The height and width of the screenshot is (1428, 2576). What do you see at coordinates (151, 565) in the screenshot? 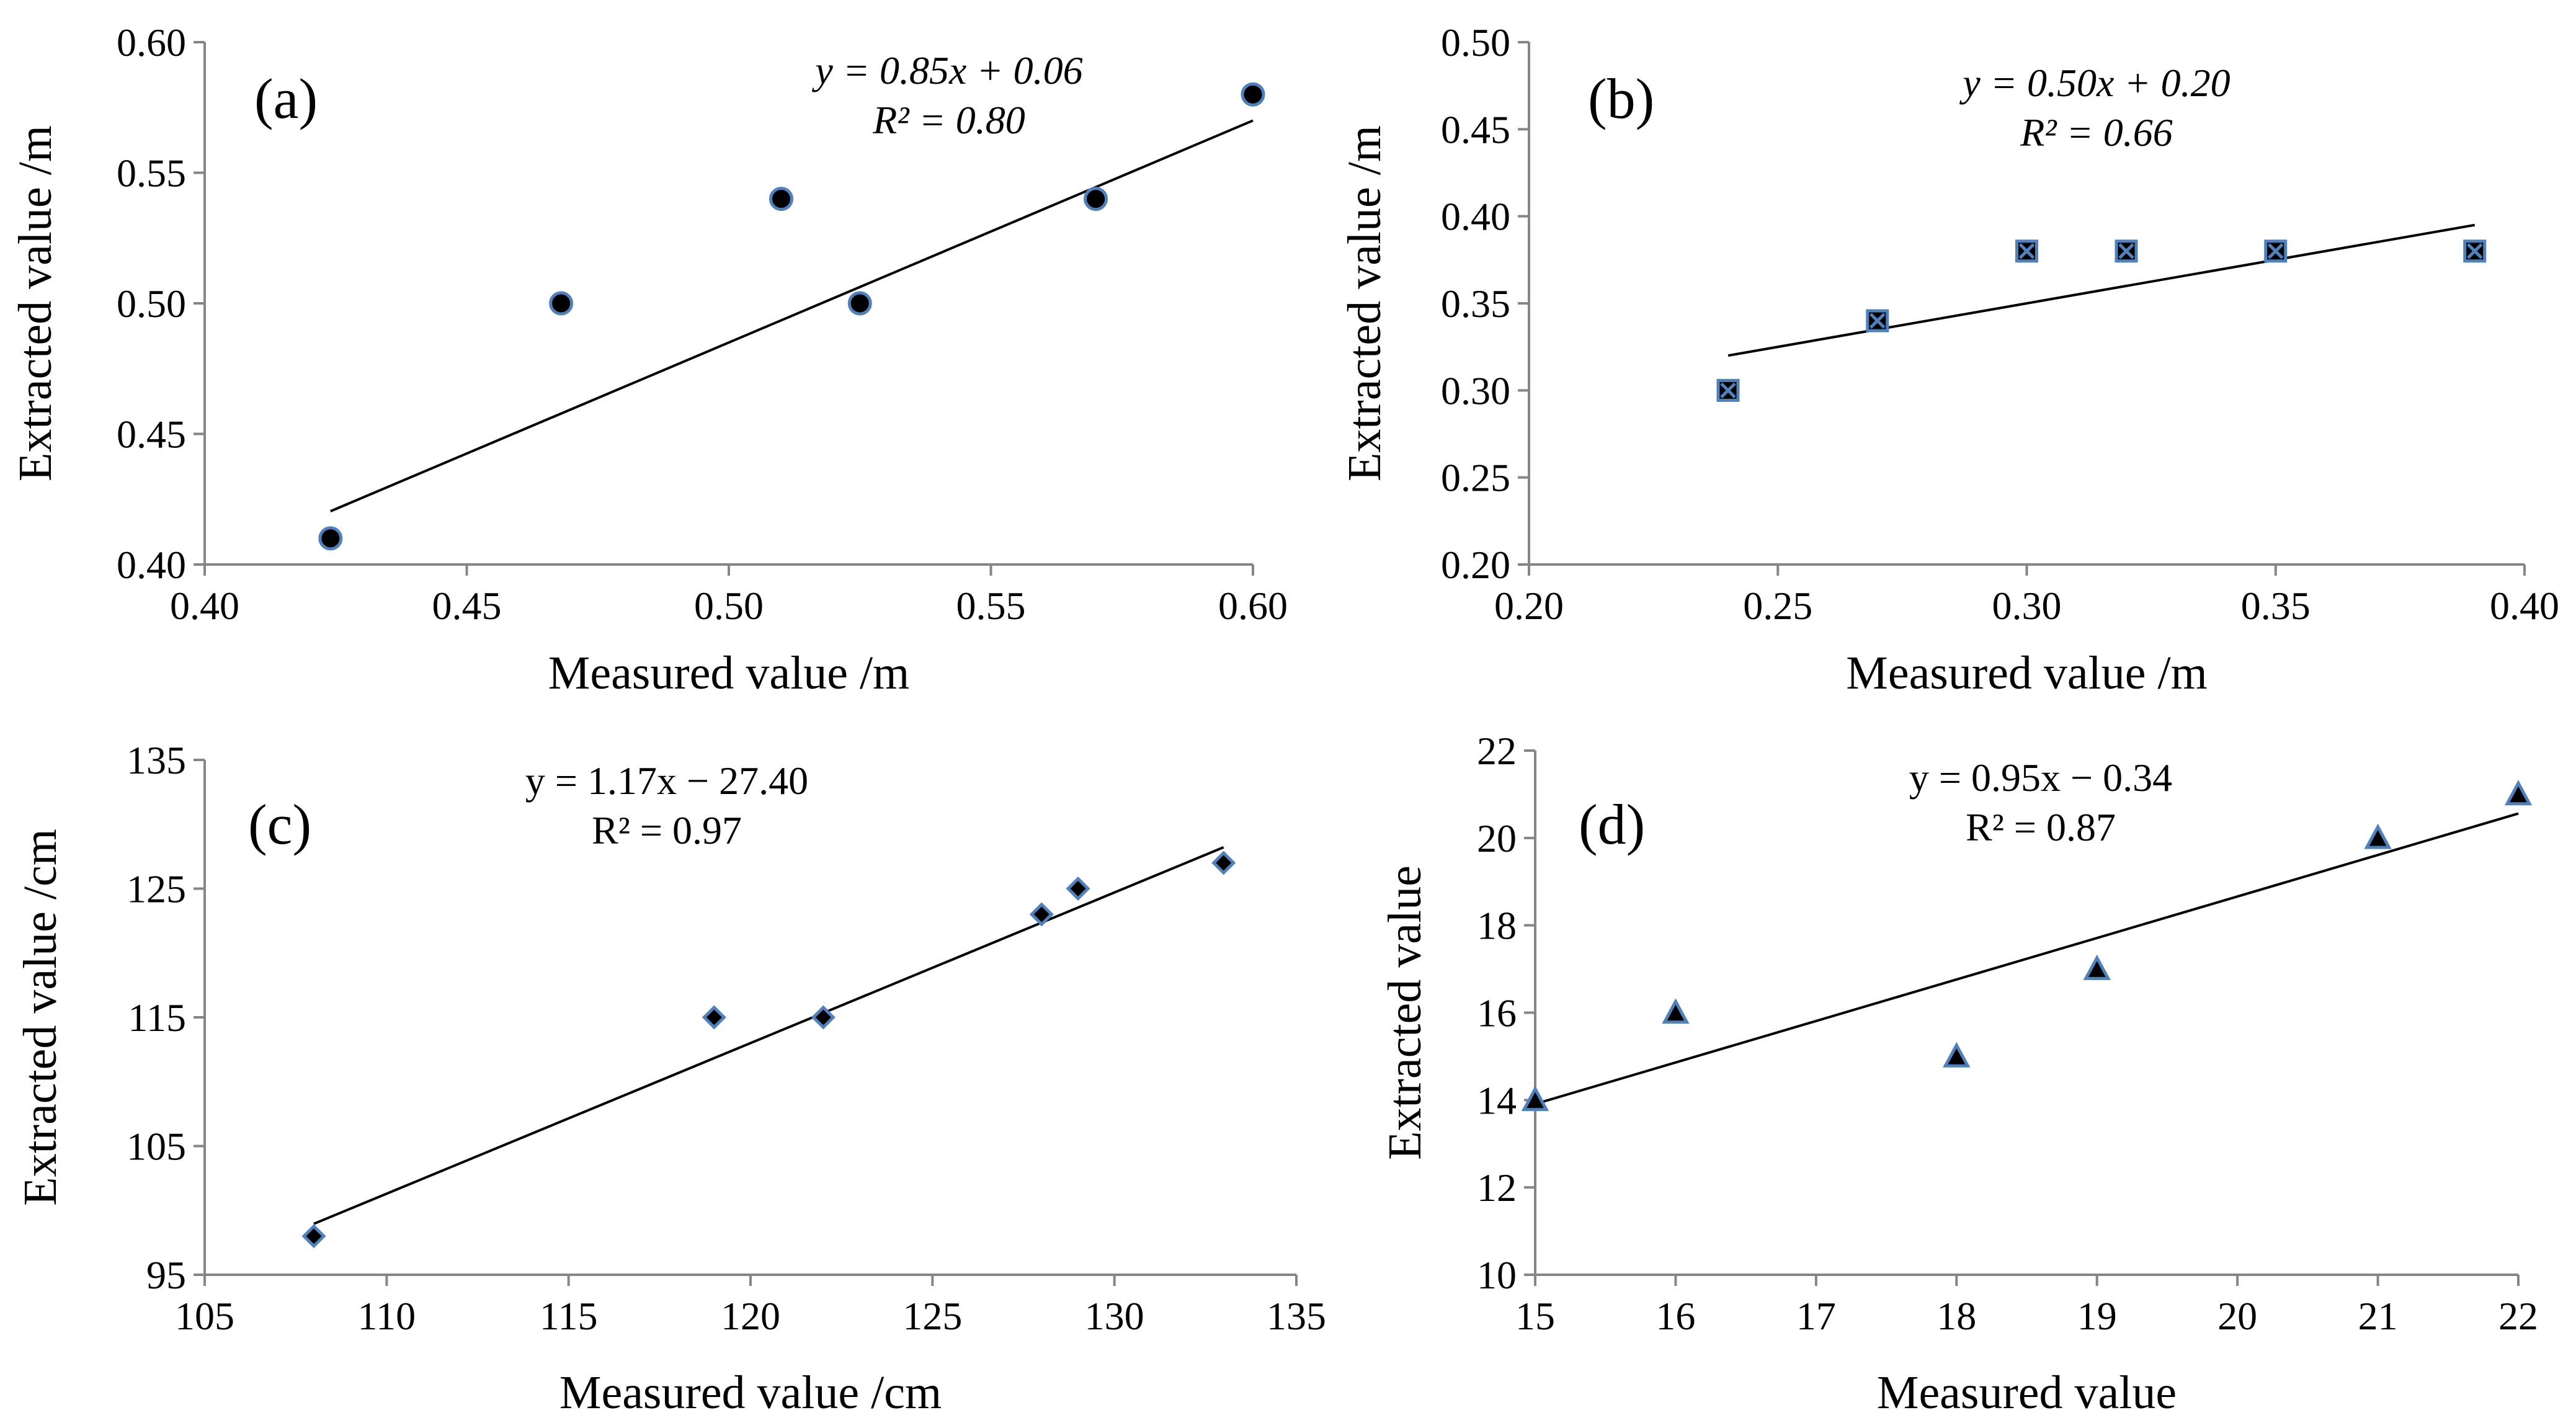
I see `y-tick-label: 0.40` at bounding box center [151, 565].